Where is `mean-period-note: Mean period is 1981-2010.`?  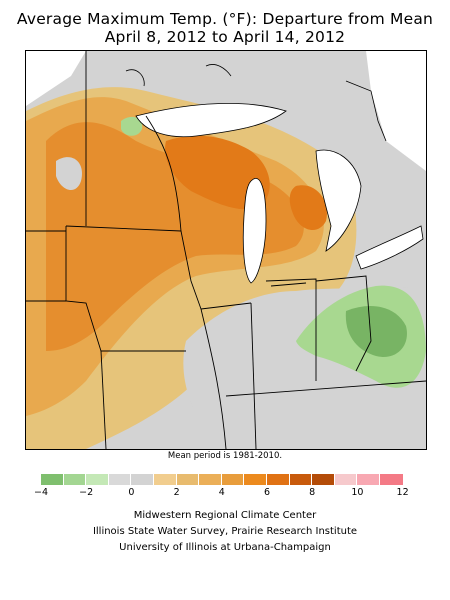 mean-period-note: Mean period is 1981-2010. is located at coordinates (225, 456).